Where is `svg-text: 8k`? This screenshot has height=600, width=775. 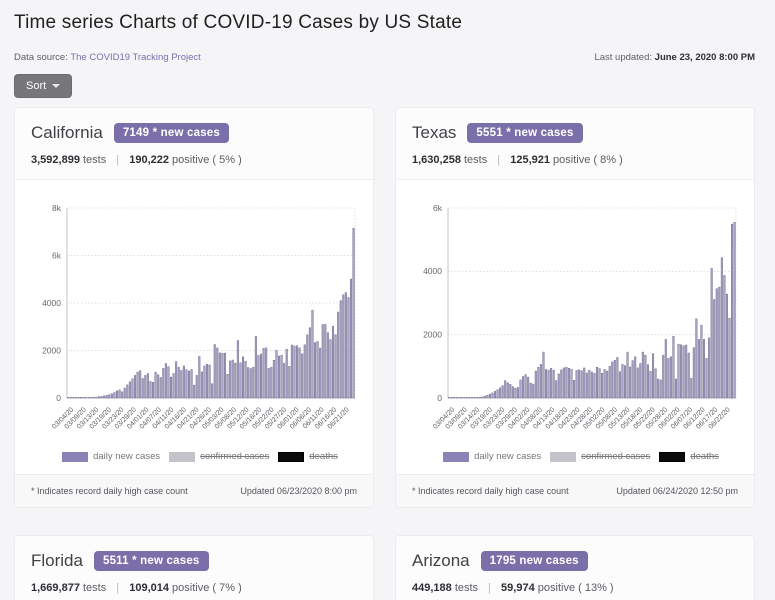
svg-text: 8k is located at coordinates (57, 208).